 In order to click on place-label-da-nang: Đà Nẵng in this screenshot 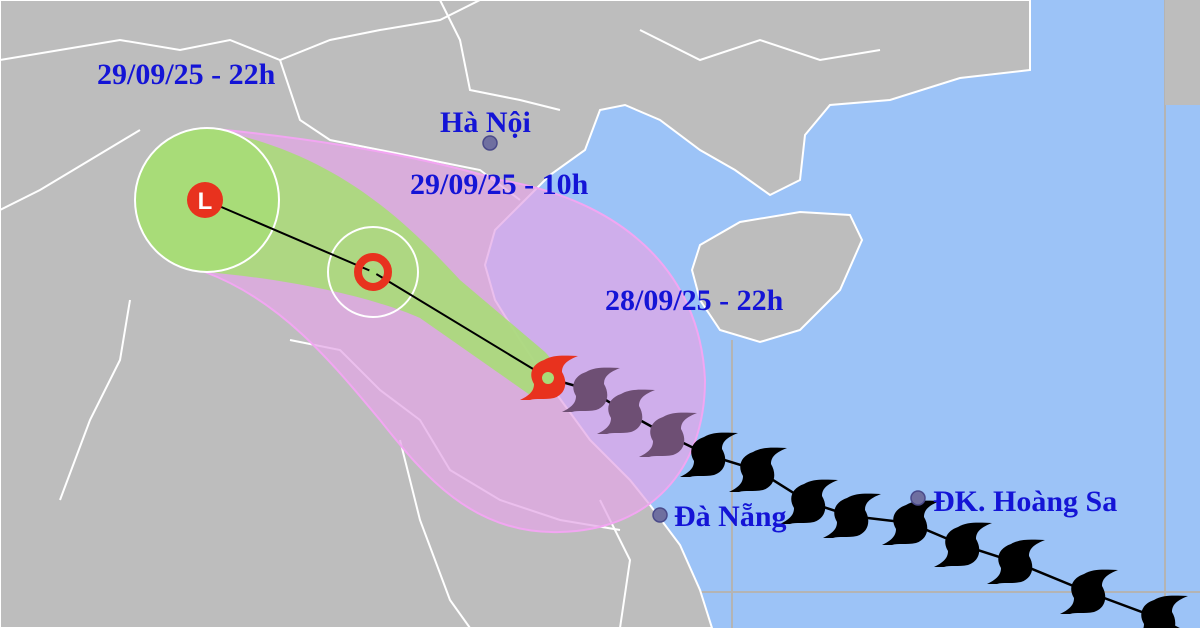, I will do `click(730, 516)`.